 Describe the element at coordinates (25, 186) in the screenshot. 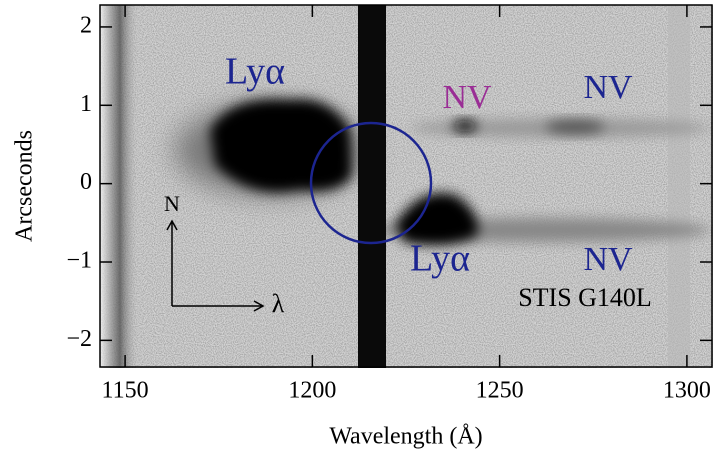

I see `y-axis-label: Arcseconds` at that location.